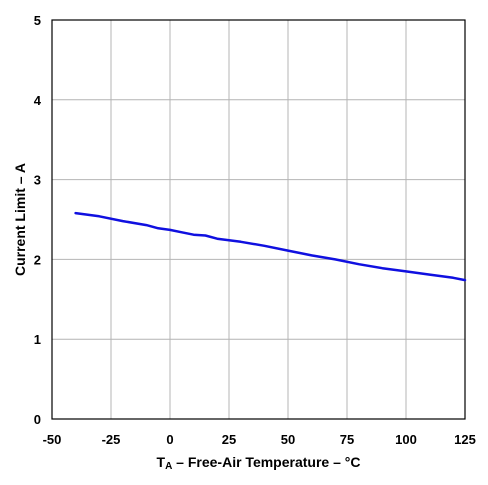  What do you see at coordinates (37, 339) in the screenshot?
I see `y-tick-label: 1` at bounding box center [37, 339].